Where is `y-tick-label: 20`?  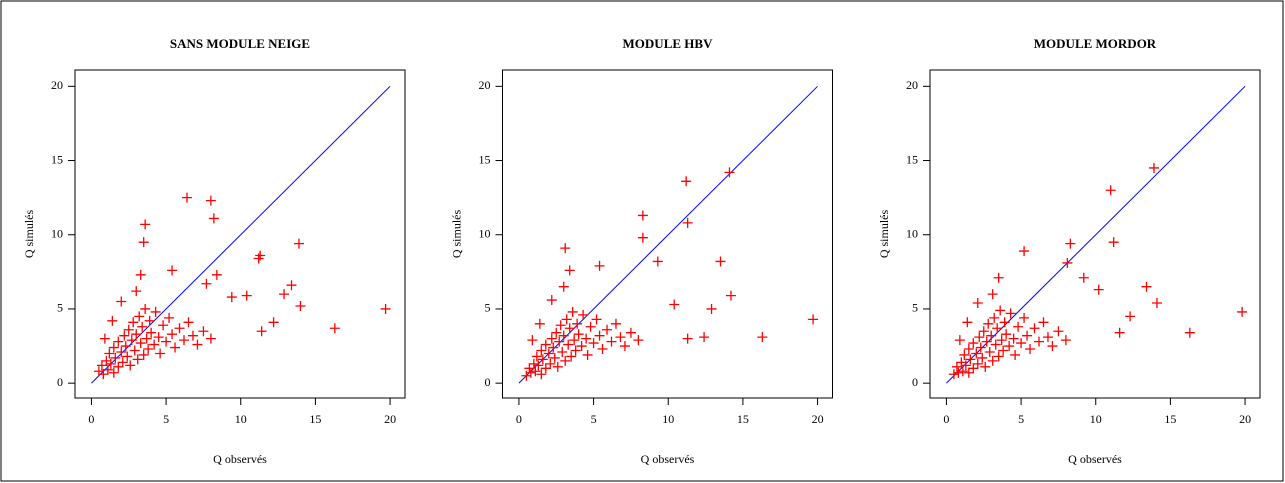
y-tick-label: 20 is located at coordinates (57, 85).